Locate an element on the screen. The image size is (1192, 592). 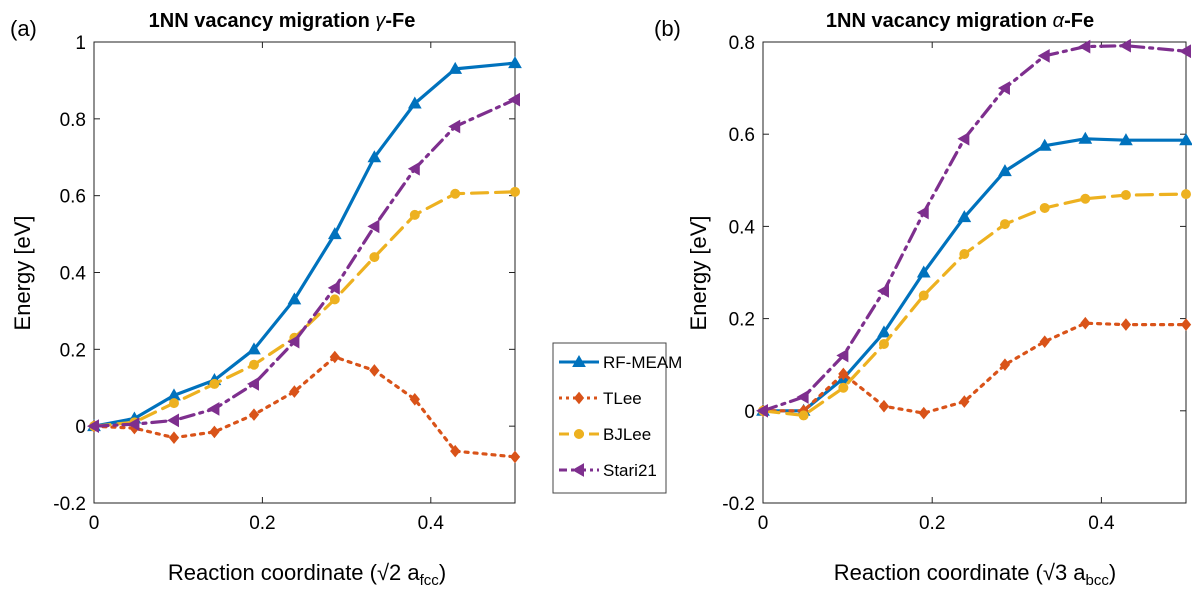
legend-stari21-label: Stari21 is located at coordinates (630, 470).